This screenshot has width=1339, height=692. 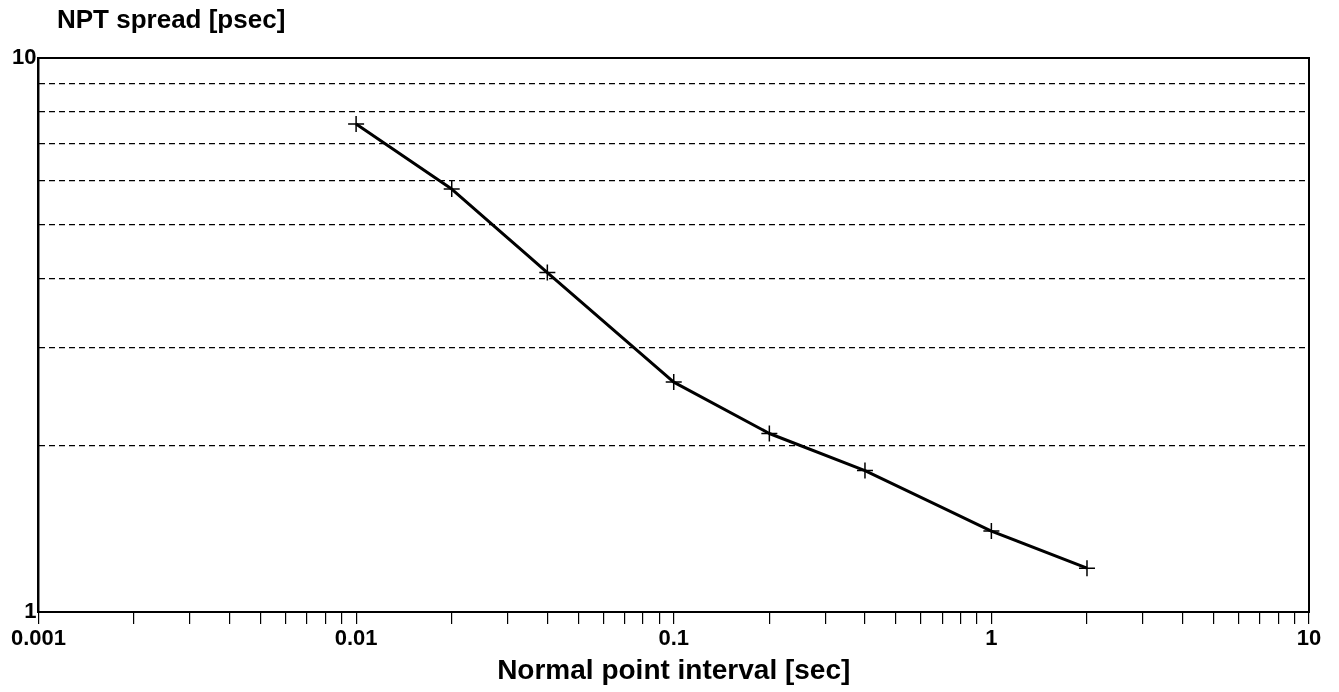 What do you see at coordinates (1309, 638) in the screenshot?
I see `x-tick-label: 10` at bounding box center [1309, 638].